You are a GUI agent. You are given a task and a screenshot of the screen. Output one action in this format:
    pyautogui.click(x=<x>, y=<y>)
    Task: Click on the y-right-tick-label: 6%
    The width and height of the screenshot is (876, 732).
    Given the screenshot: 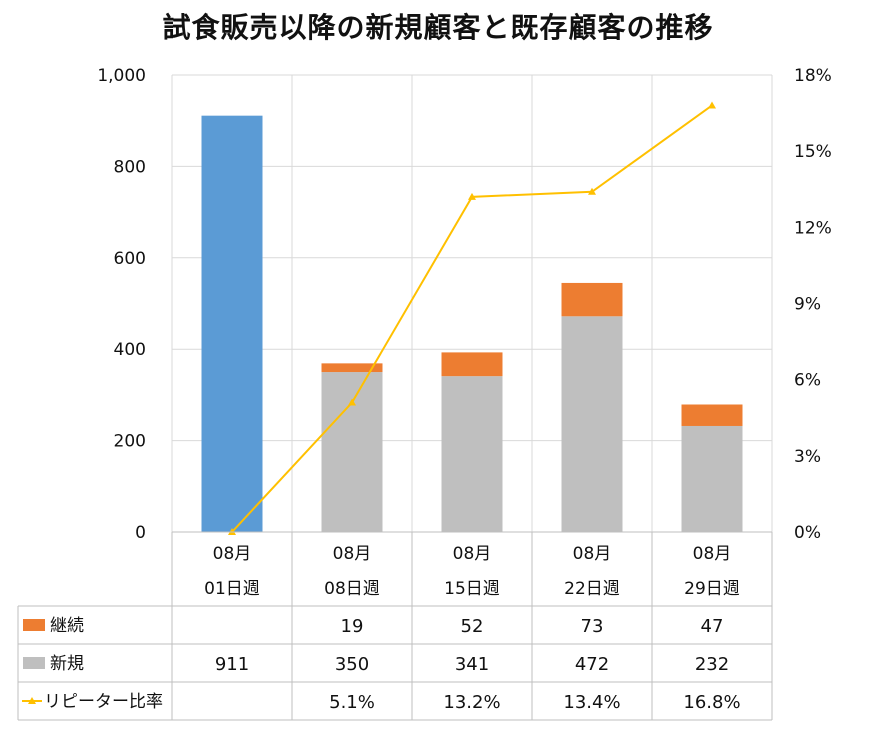 What is the action you would take?
    pyautogui.click(x=807, y=381)
    